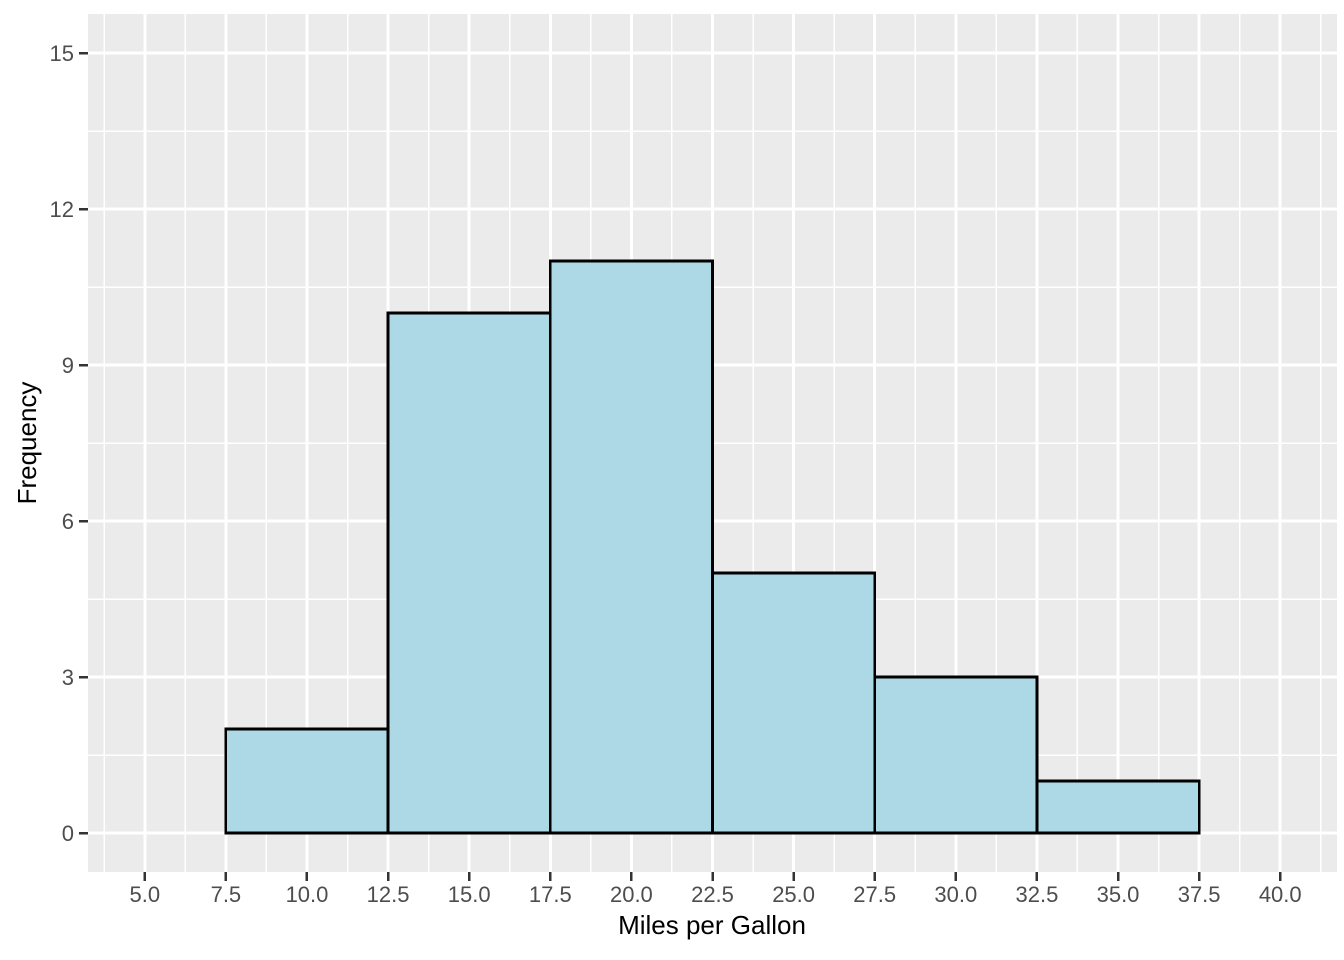 The height and width of the screenshot is (960, 1344). Describe the element at coordinates (955, 894) in the screenshot. I see `x-tick-label: 30.0` at that location.